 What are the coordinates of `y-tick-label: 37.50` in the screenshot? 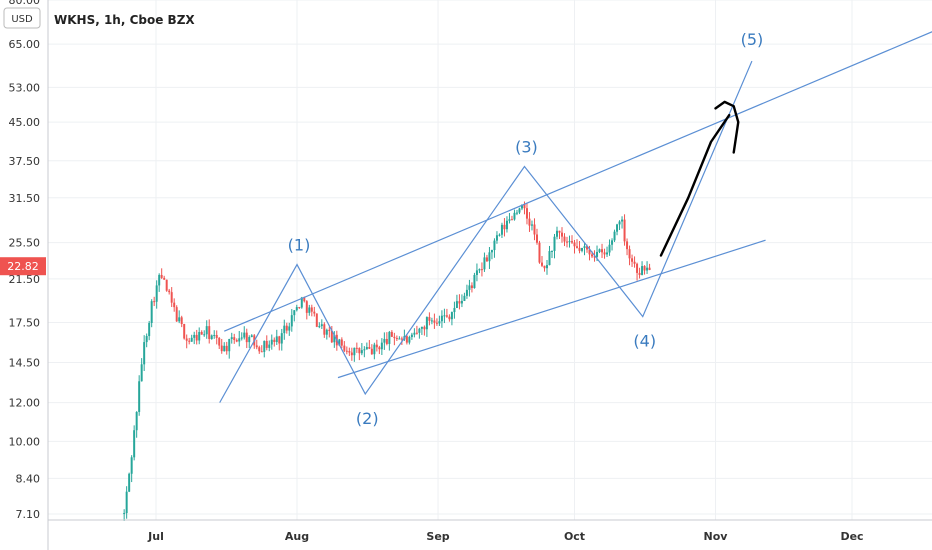 It's located at (25, 161).